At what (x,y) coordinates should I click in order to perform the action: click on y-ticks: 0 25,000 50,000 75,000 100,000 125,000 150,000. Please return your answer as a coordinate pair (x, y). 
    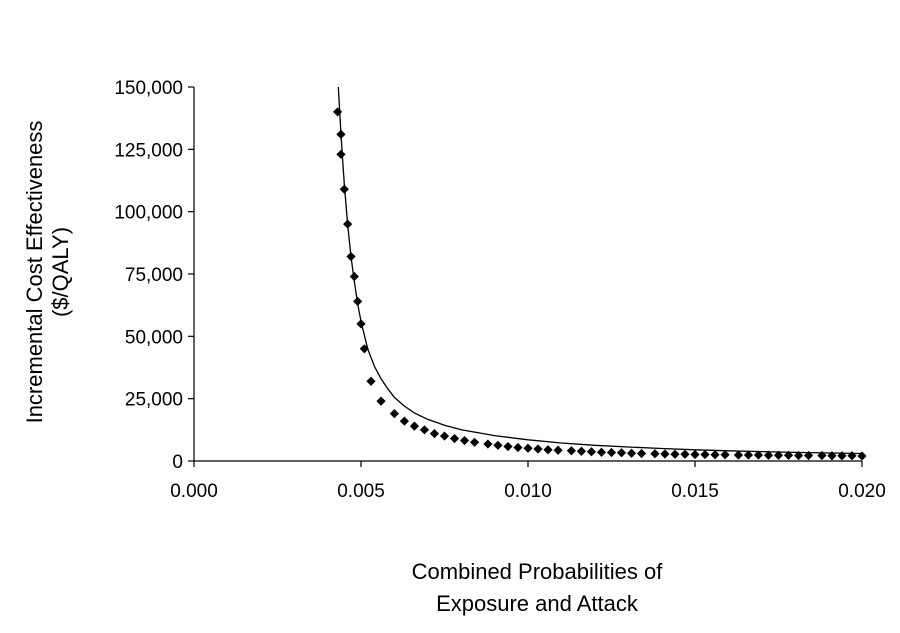
    Looking at the image, I should click on (154, 275).